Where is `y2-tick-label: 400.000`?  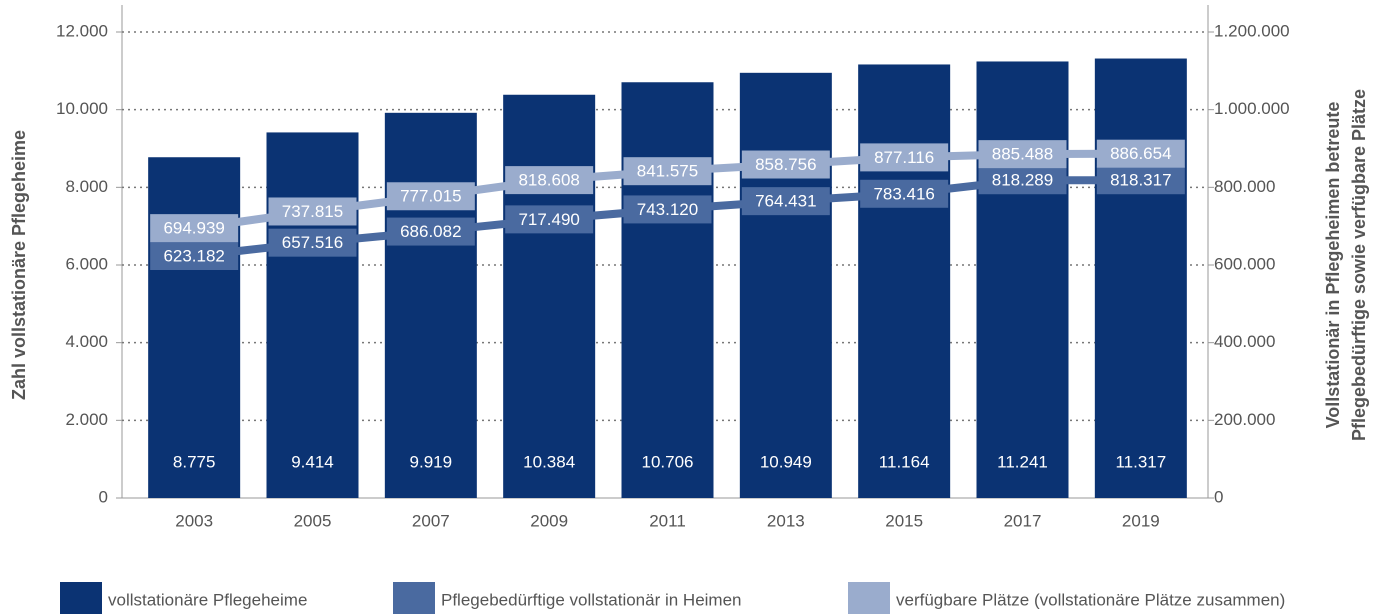
y2-tick-label: 400.000 is located at coordinates (1244, 341).